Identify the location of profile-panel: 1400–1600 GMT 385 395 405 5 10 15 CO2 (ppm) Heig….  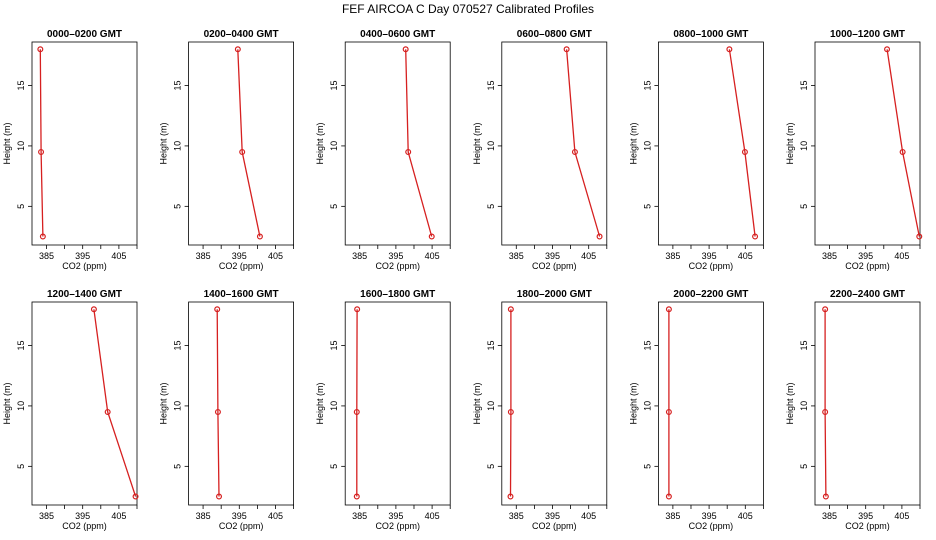
(227, 410).